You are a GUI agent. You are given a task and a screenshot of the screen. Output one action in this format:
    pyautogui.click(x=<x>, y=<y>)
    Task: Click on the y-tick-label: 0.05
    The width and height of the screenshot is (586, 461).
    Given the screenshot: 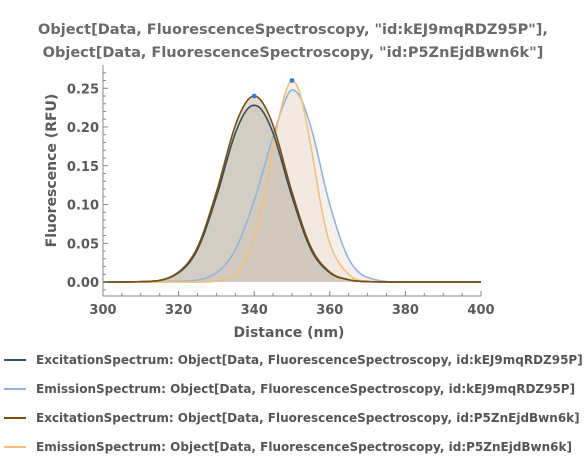 What is the action you would take?
    pyautogui.click(x=83, y=244)
    